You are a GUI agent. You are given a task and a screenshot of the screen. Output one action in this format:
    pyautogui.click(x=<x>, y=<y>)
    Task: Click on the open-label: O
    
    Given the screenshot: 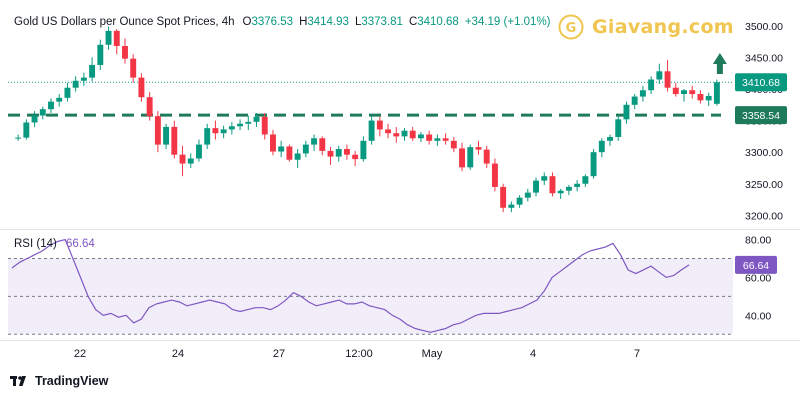 What is the action you would take?
    pyautogui.click(x=247, y=22)
    